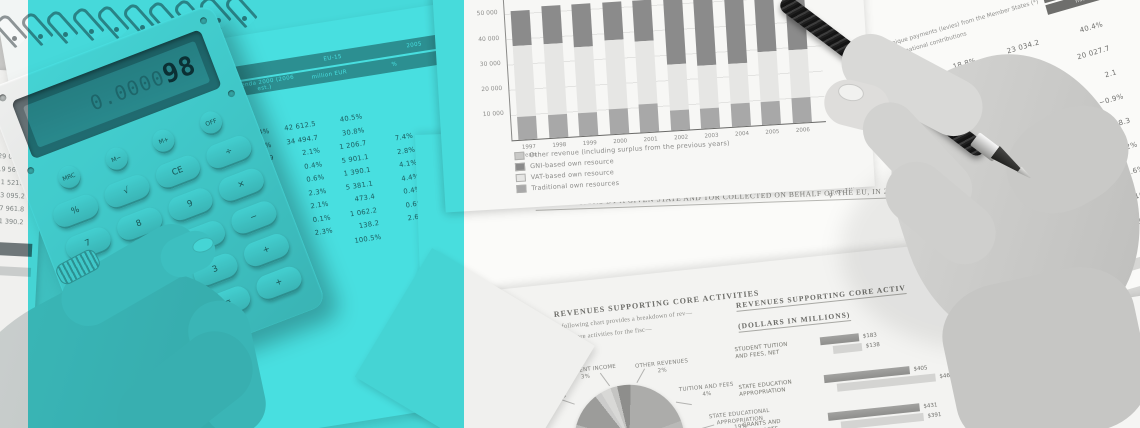 The image size is (1140, 428). Describe the element at coordinates (16, 270) in the screenshot. I see `left-strip-light-band` at that location.